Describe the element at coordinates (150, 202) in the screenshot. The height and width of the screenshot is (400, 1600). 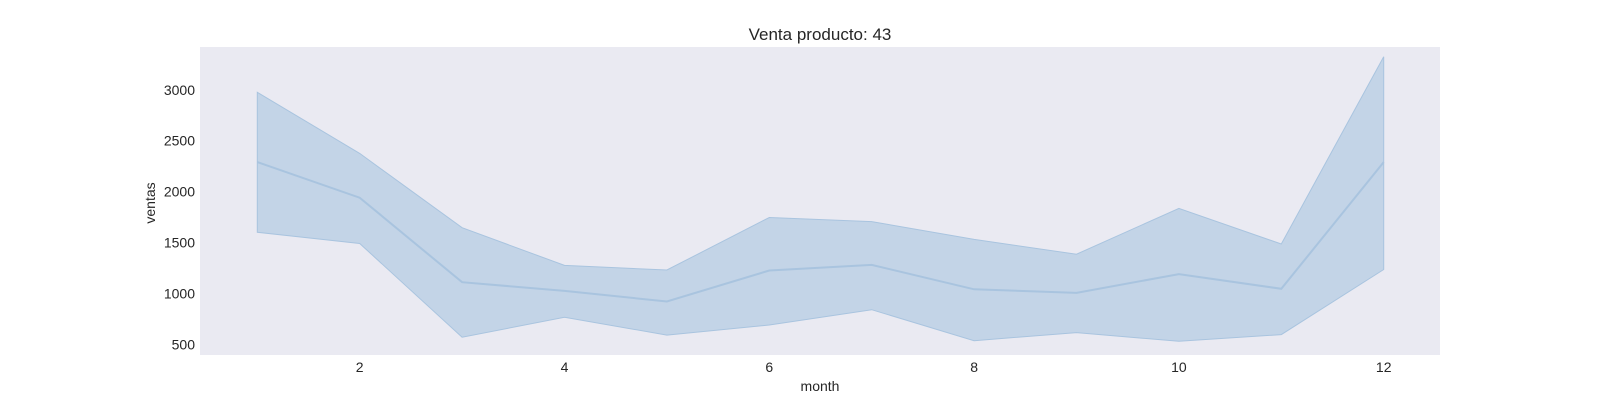
I see `y-axis-label: ventas` at that location.